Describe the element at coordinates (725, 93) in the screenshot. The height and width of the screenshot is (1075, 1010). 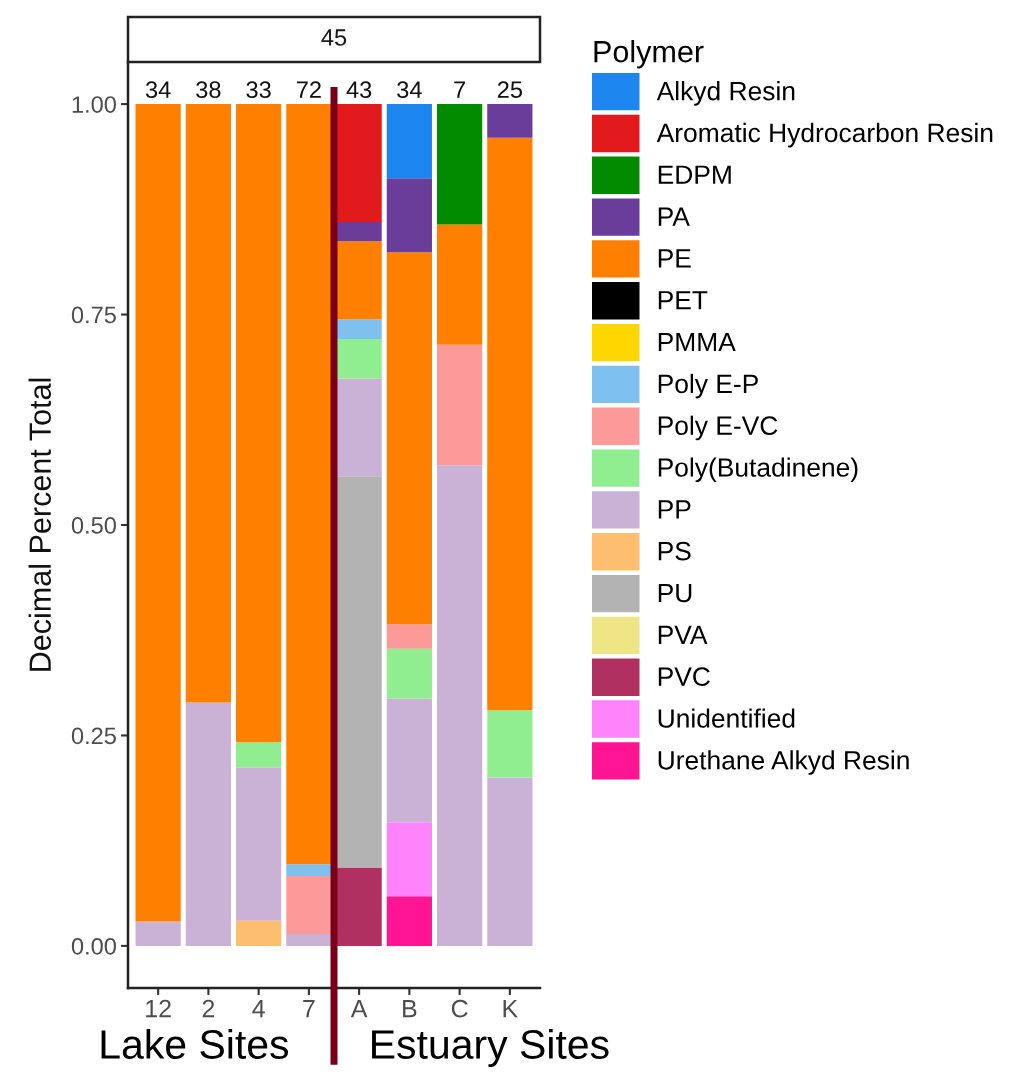
I see `legend-label: Alkyd Resin` at that location.